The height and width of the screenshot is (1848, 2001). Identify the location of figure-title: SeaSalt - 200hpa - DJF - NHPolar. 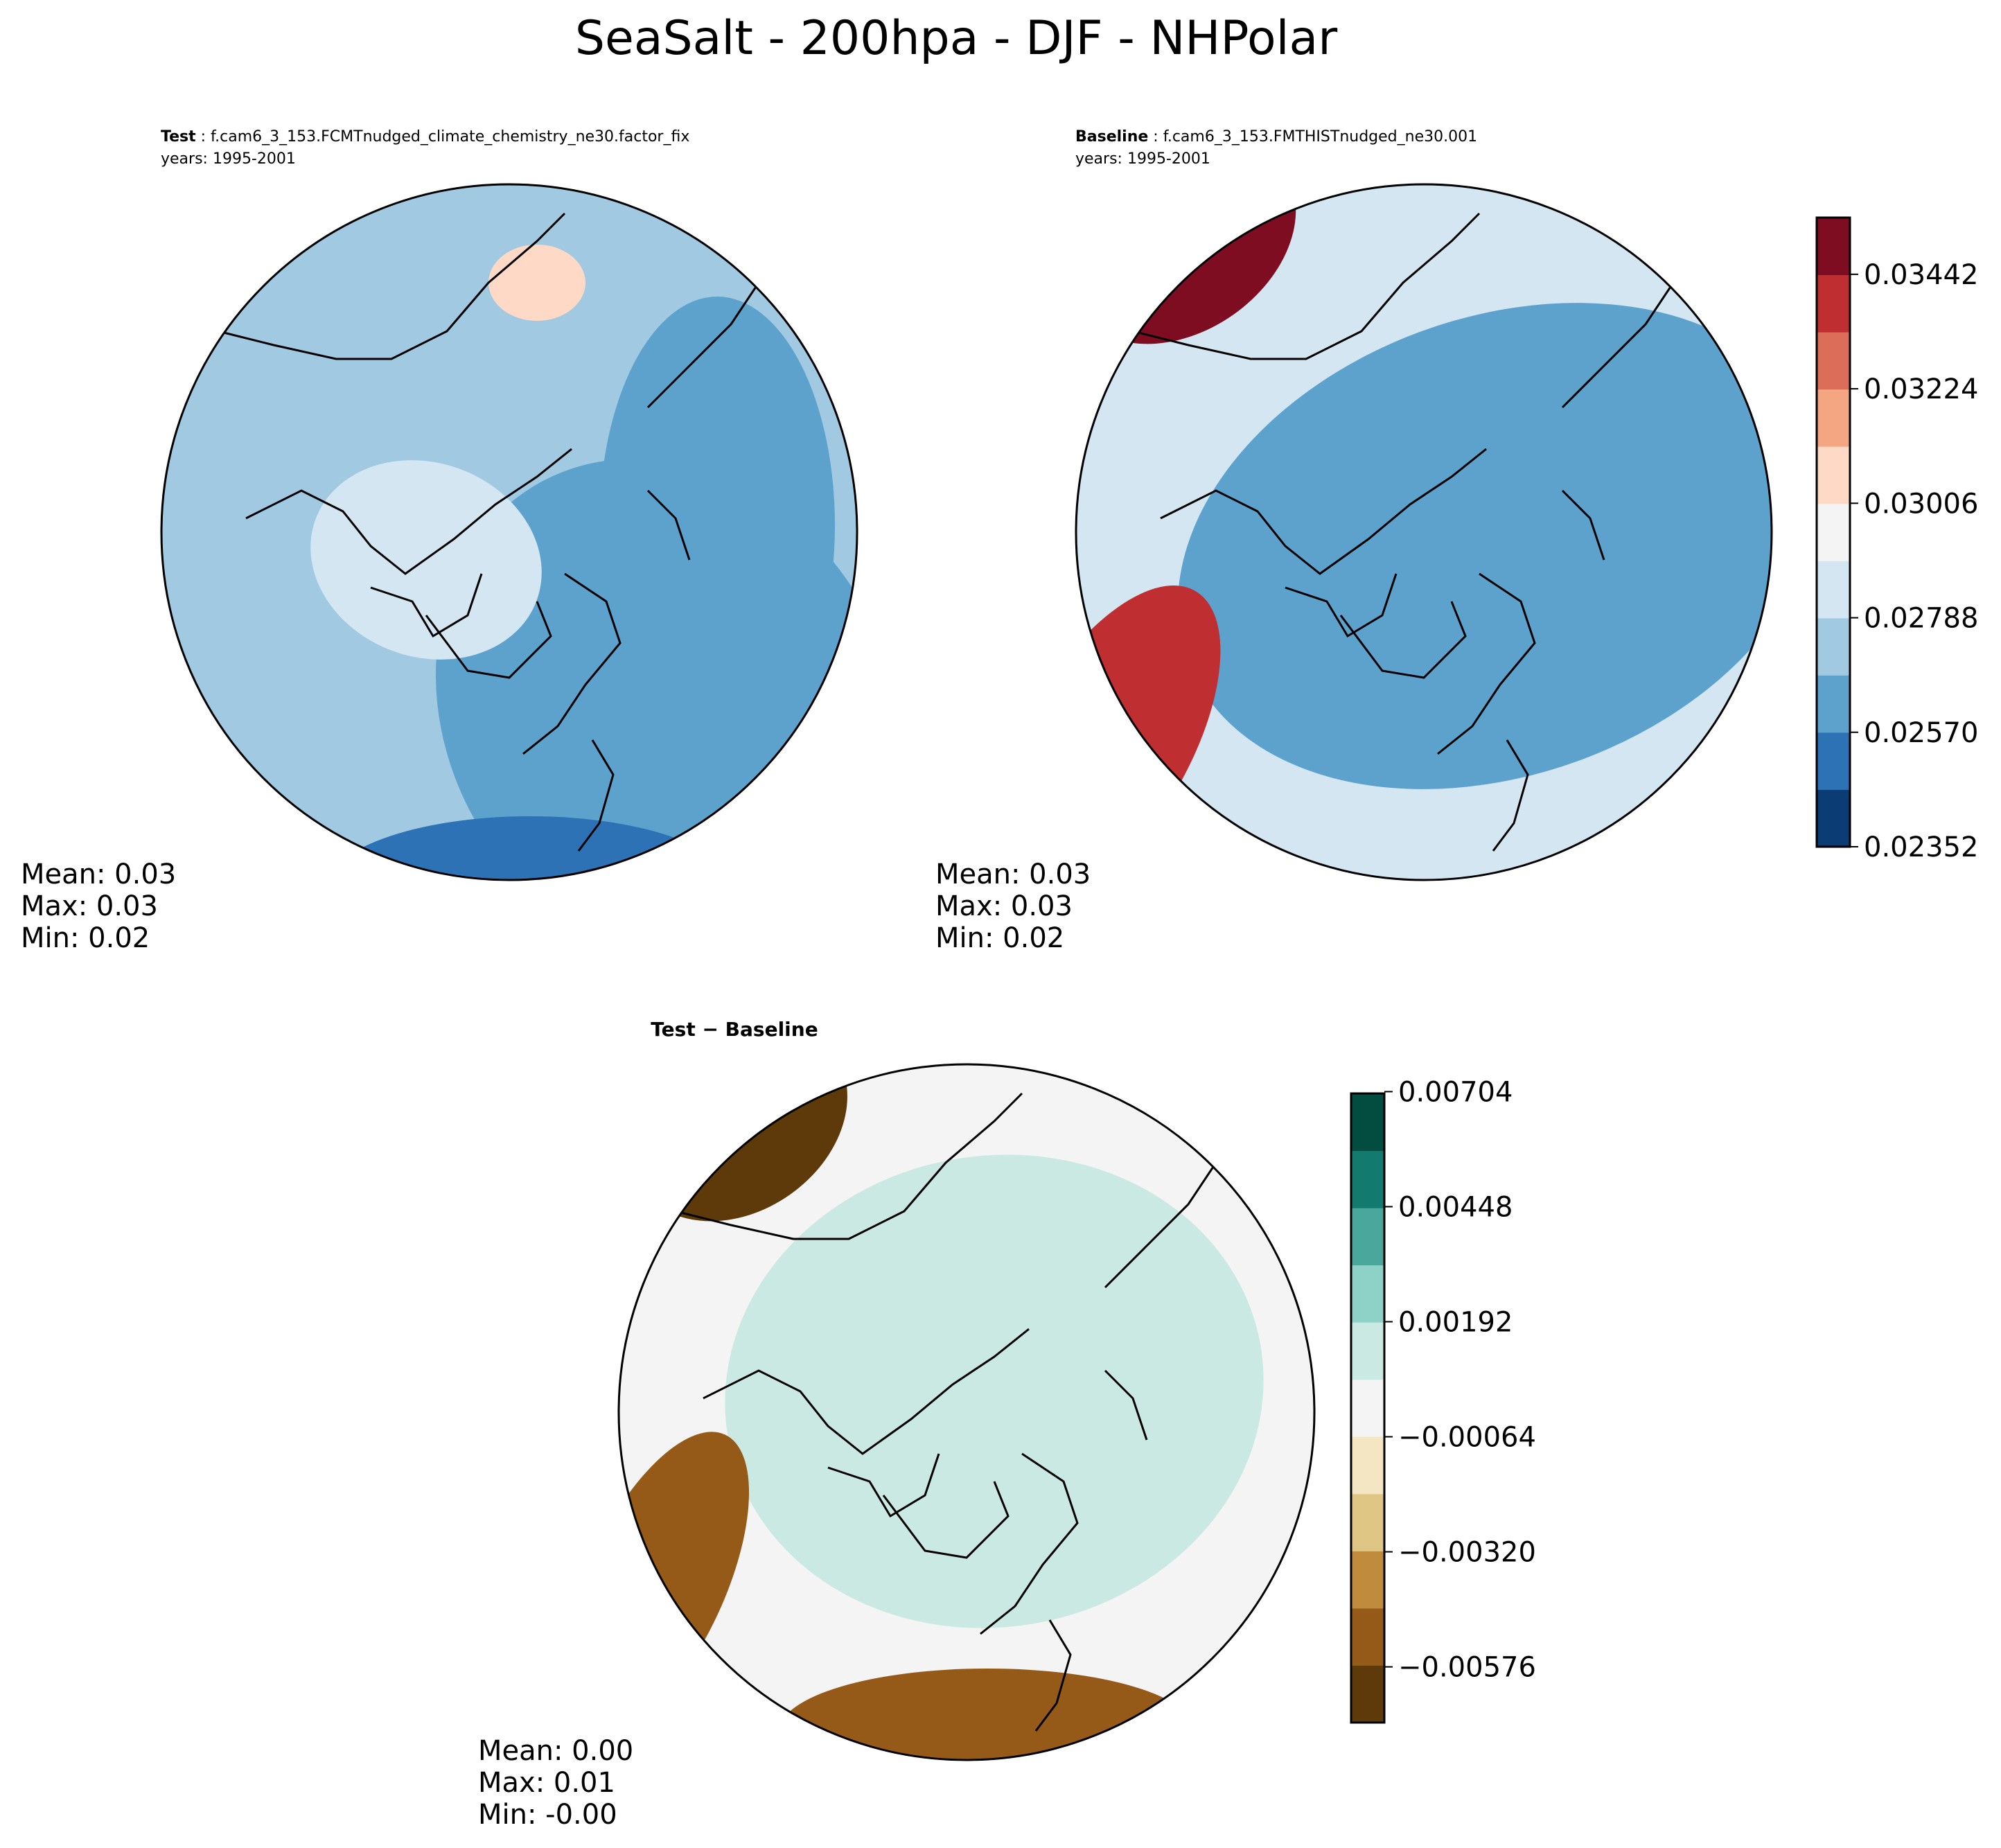
(956, 38).